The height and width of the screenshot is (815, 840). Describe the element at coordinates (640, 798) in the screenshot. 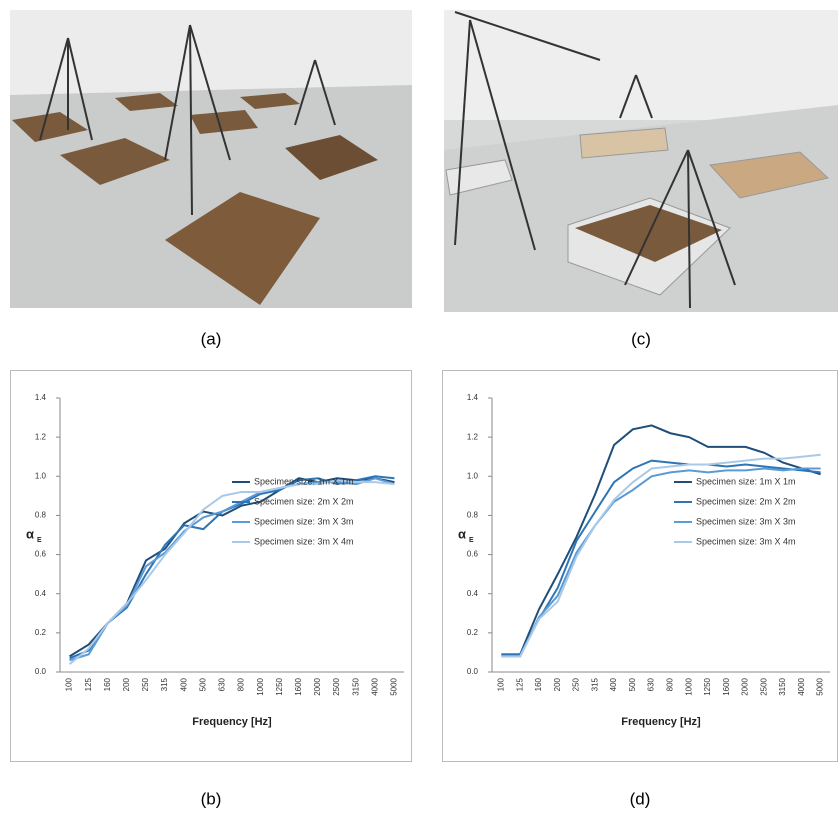

I see `caption: (d)` at that location.